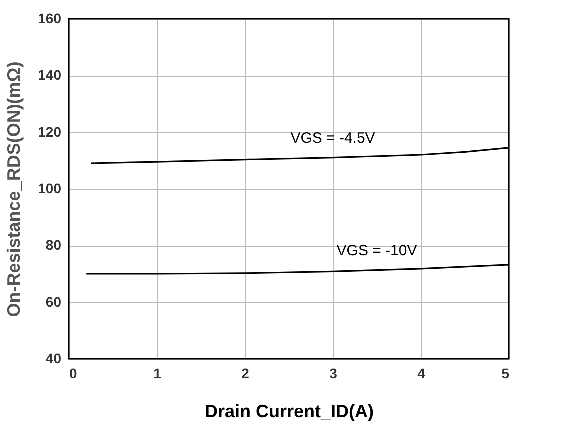 The height and width of the screenshot is (441, 563). I want to click on y-tick-label: 60, so click(54, 302).